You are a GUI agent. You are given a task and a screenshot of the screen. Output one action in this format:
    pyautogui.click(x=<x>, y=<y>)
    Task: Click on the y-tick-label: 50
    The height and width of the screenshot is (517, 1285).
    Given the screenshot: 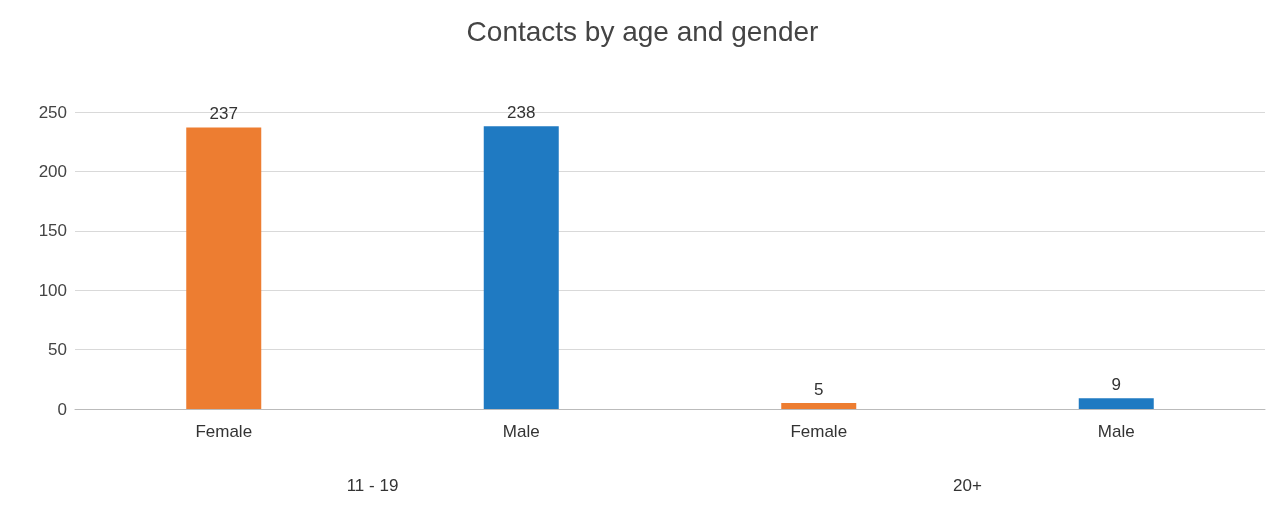 What is the action you would take?
    pyautogui.click(x=57, y=350)
    